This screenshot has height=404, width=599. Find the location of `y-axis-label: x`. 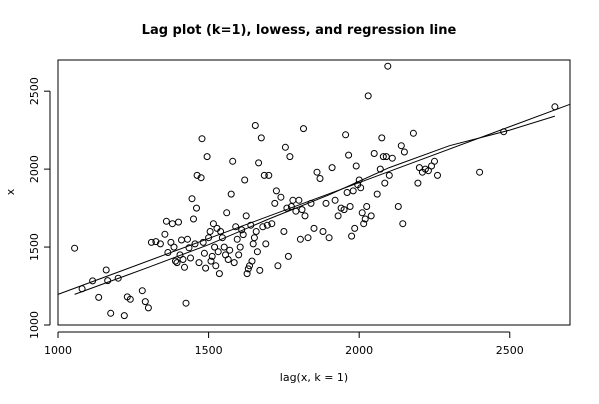

y-axis-label: x is located at coordinates (10, 191).